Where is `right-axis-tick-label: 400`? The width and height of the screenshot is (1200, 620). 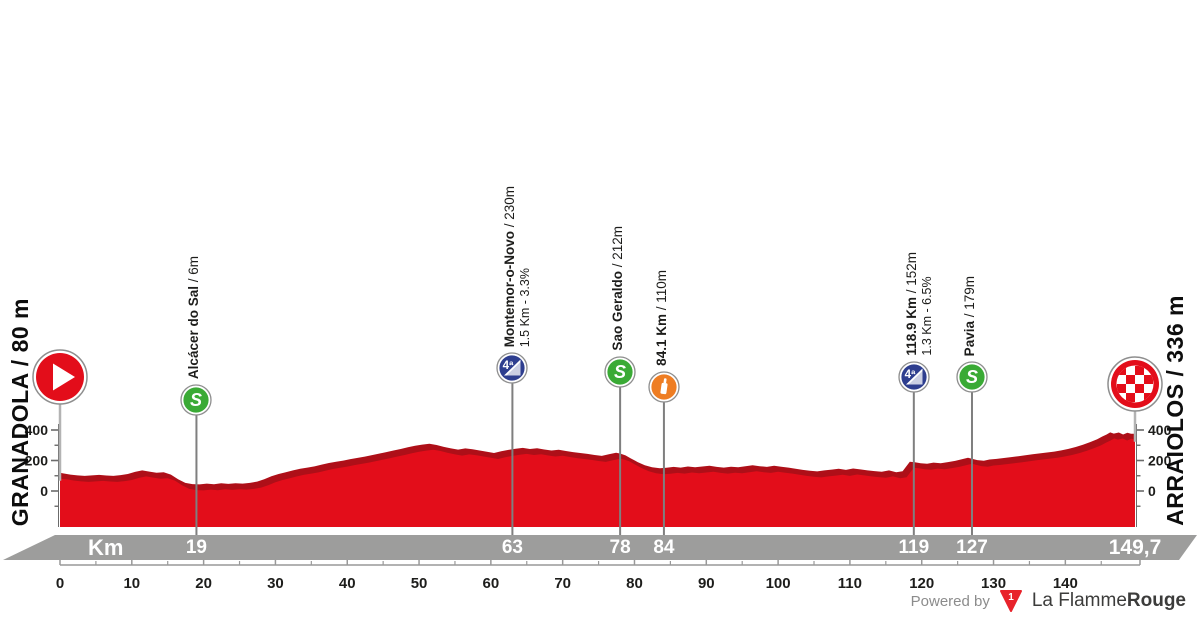 right-axis-tick-label: 400 is located at coordinates (1160, 430).